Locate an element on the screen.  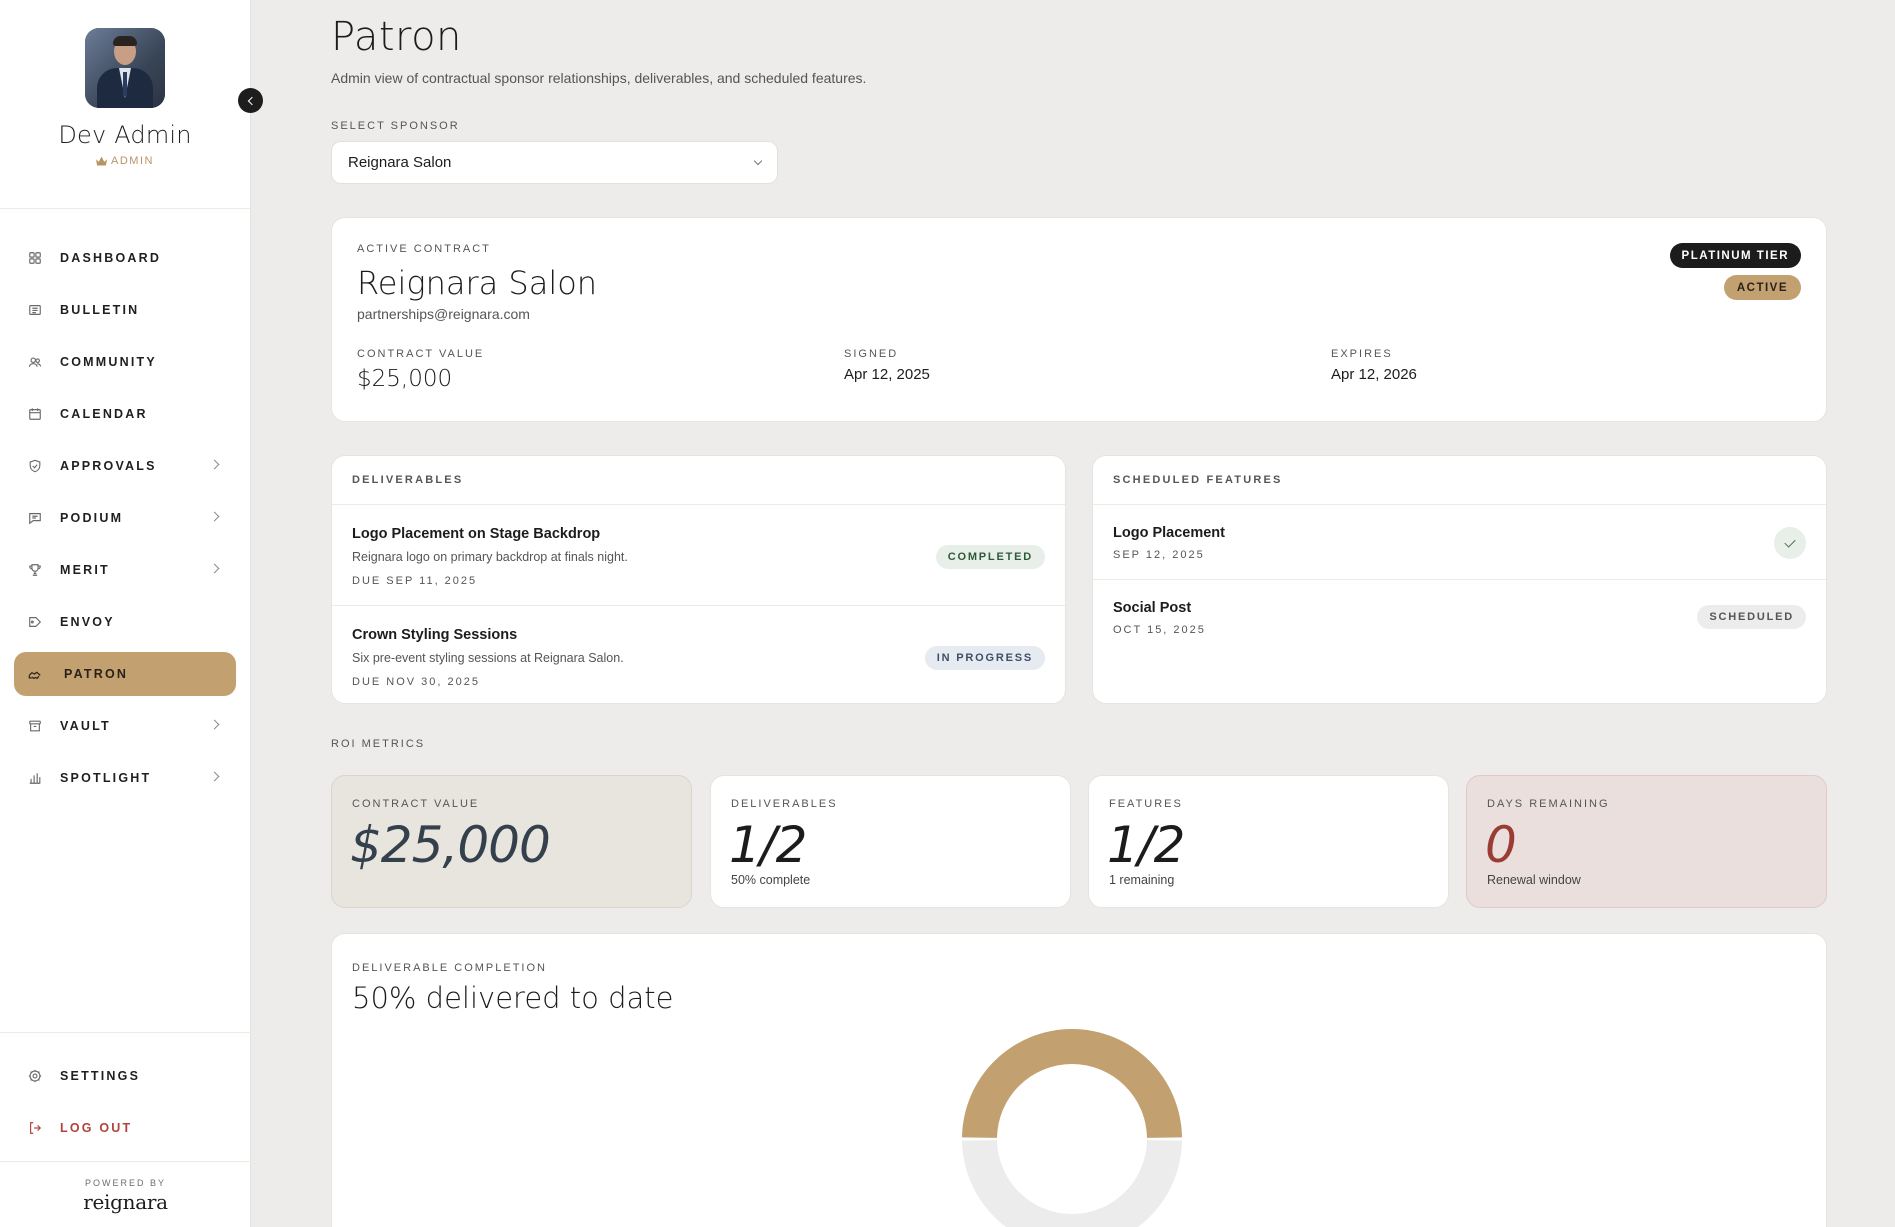
collapse-sidebar-button is located at coordinates (250, 100).